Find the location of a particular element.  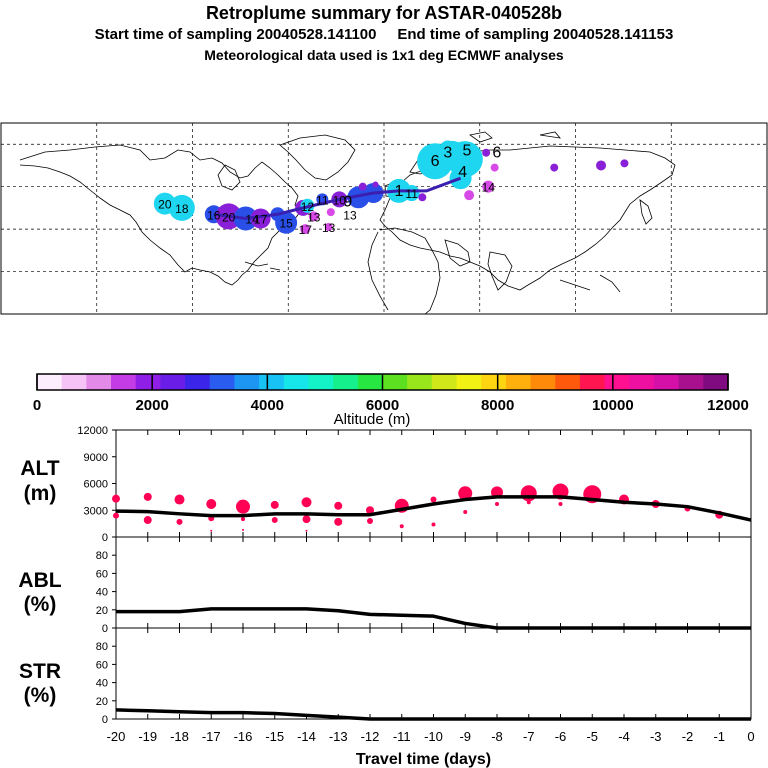

plume-day-label: 14 is located at coordinates (252, 220).